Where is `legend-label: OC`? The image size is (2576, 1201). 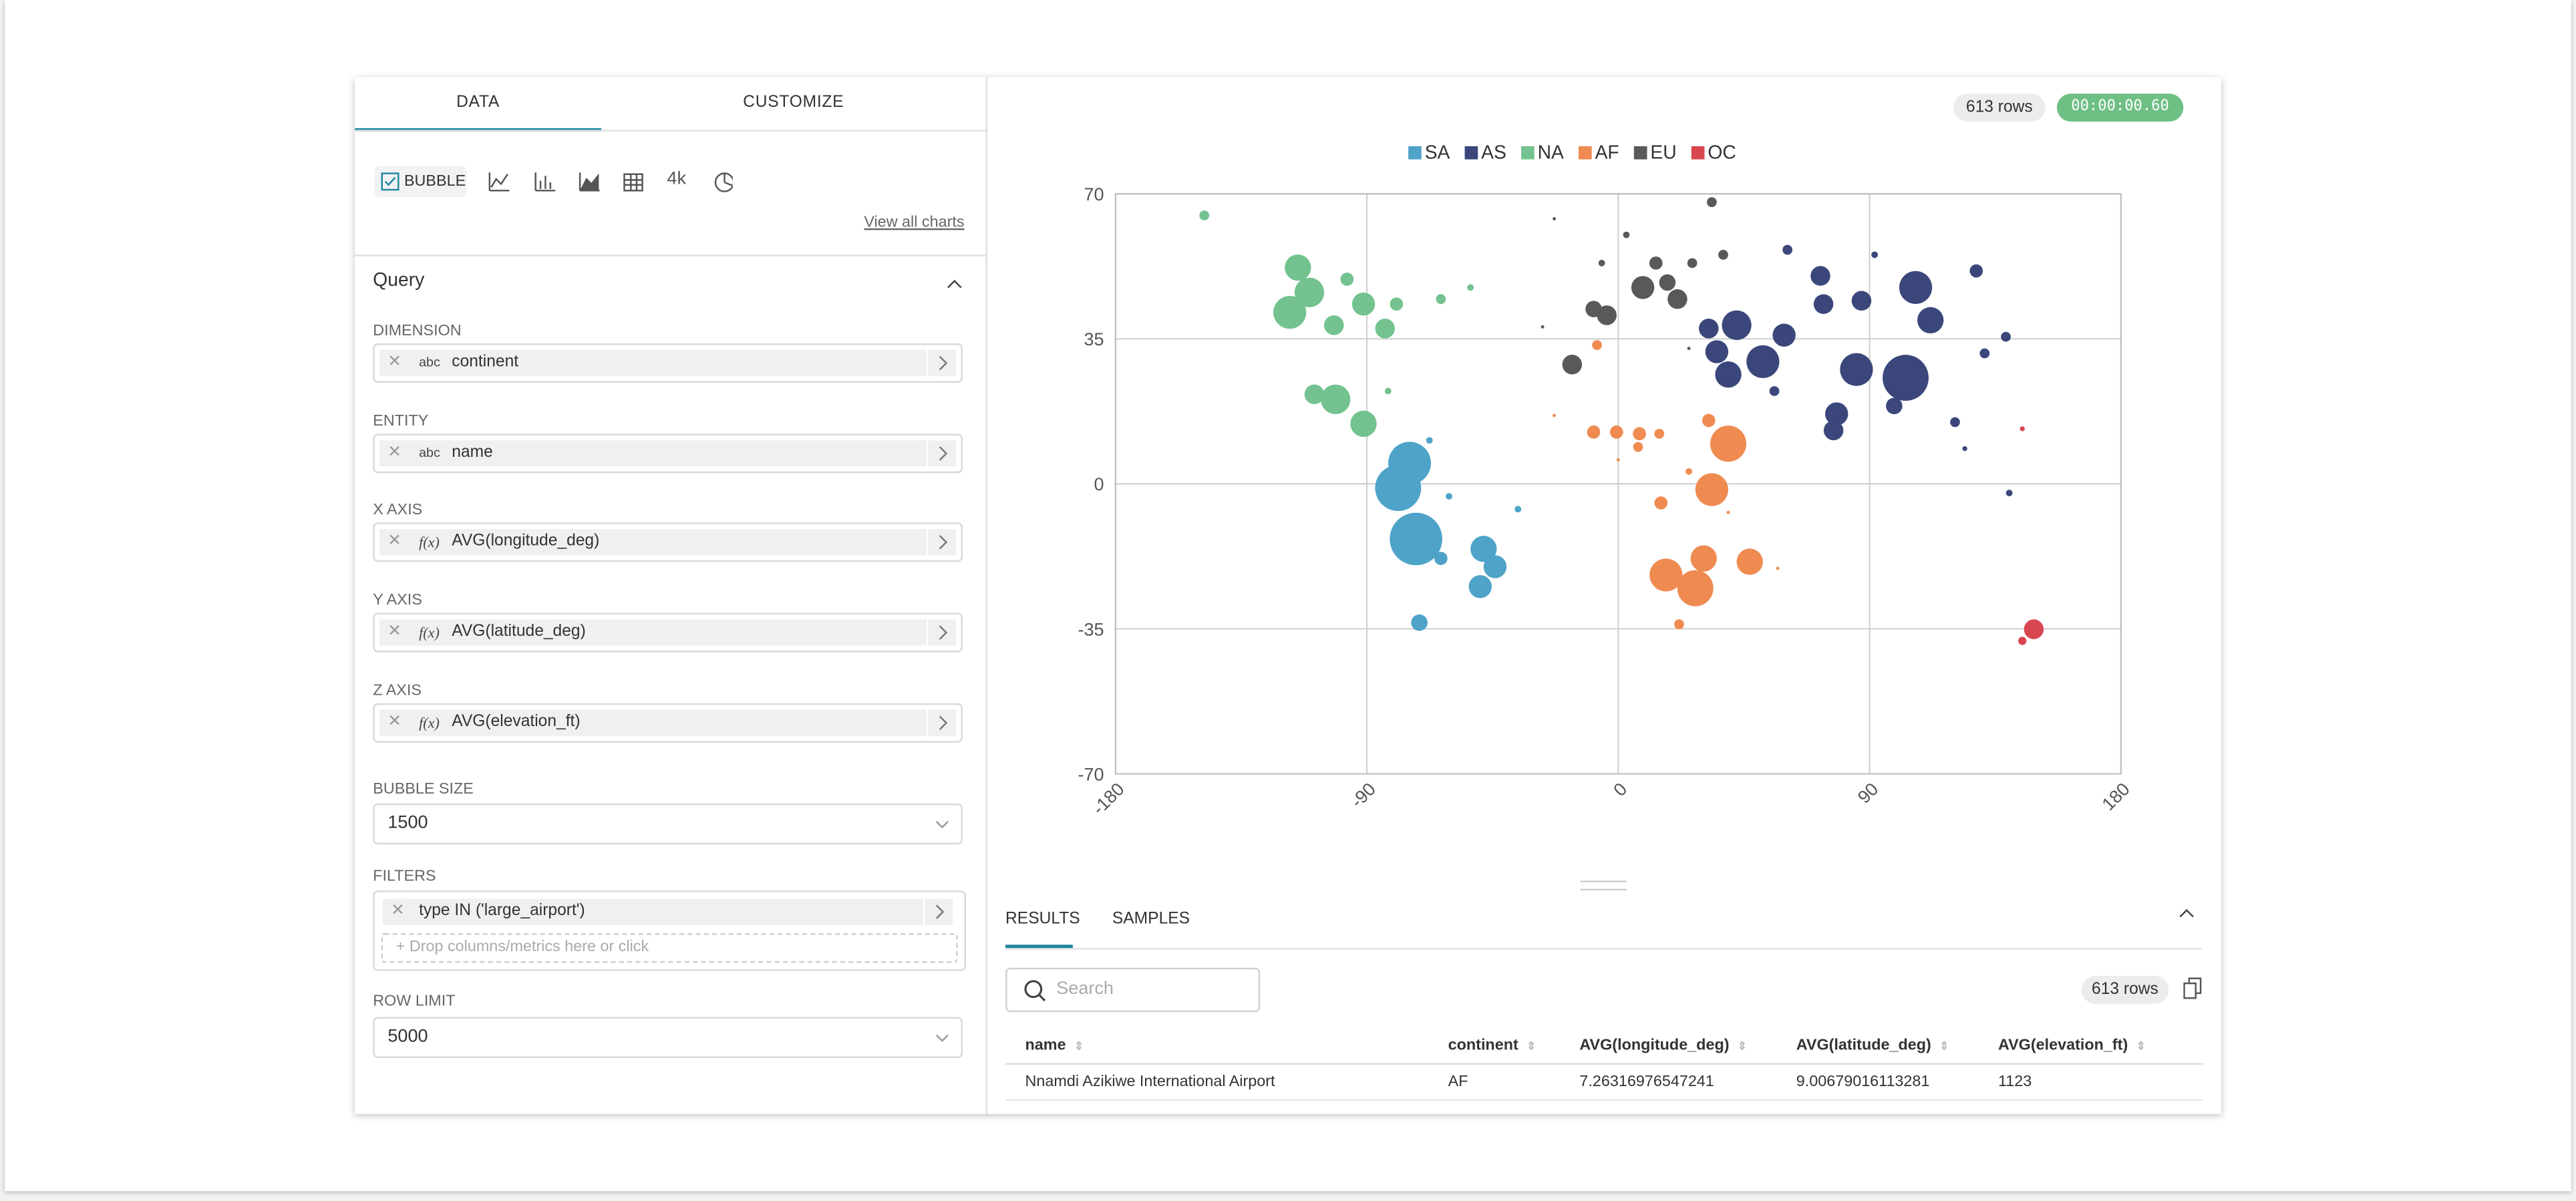 legend-label: OC is located at coordinates (1722, 151).